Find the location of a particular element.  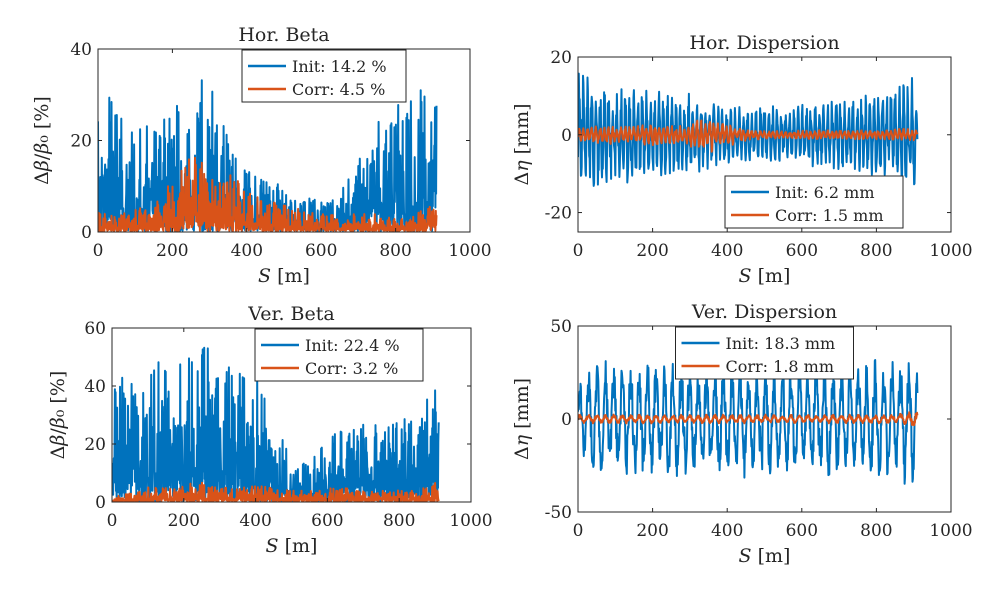

legend-label-init: Init: 6.2 mm is located at coordinates (825, 192).